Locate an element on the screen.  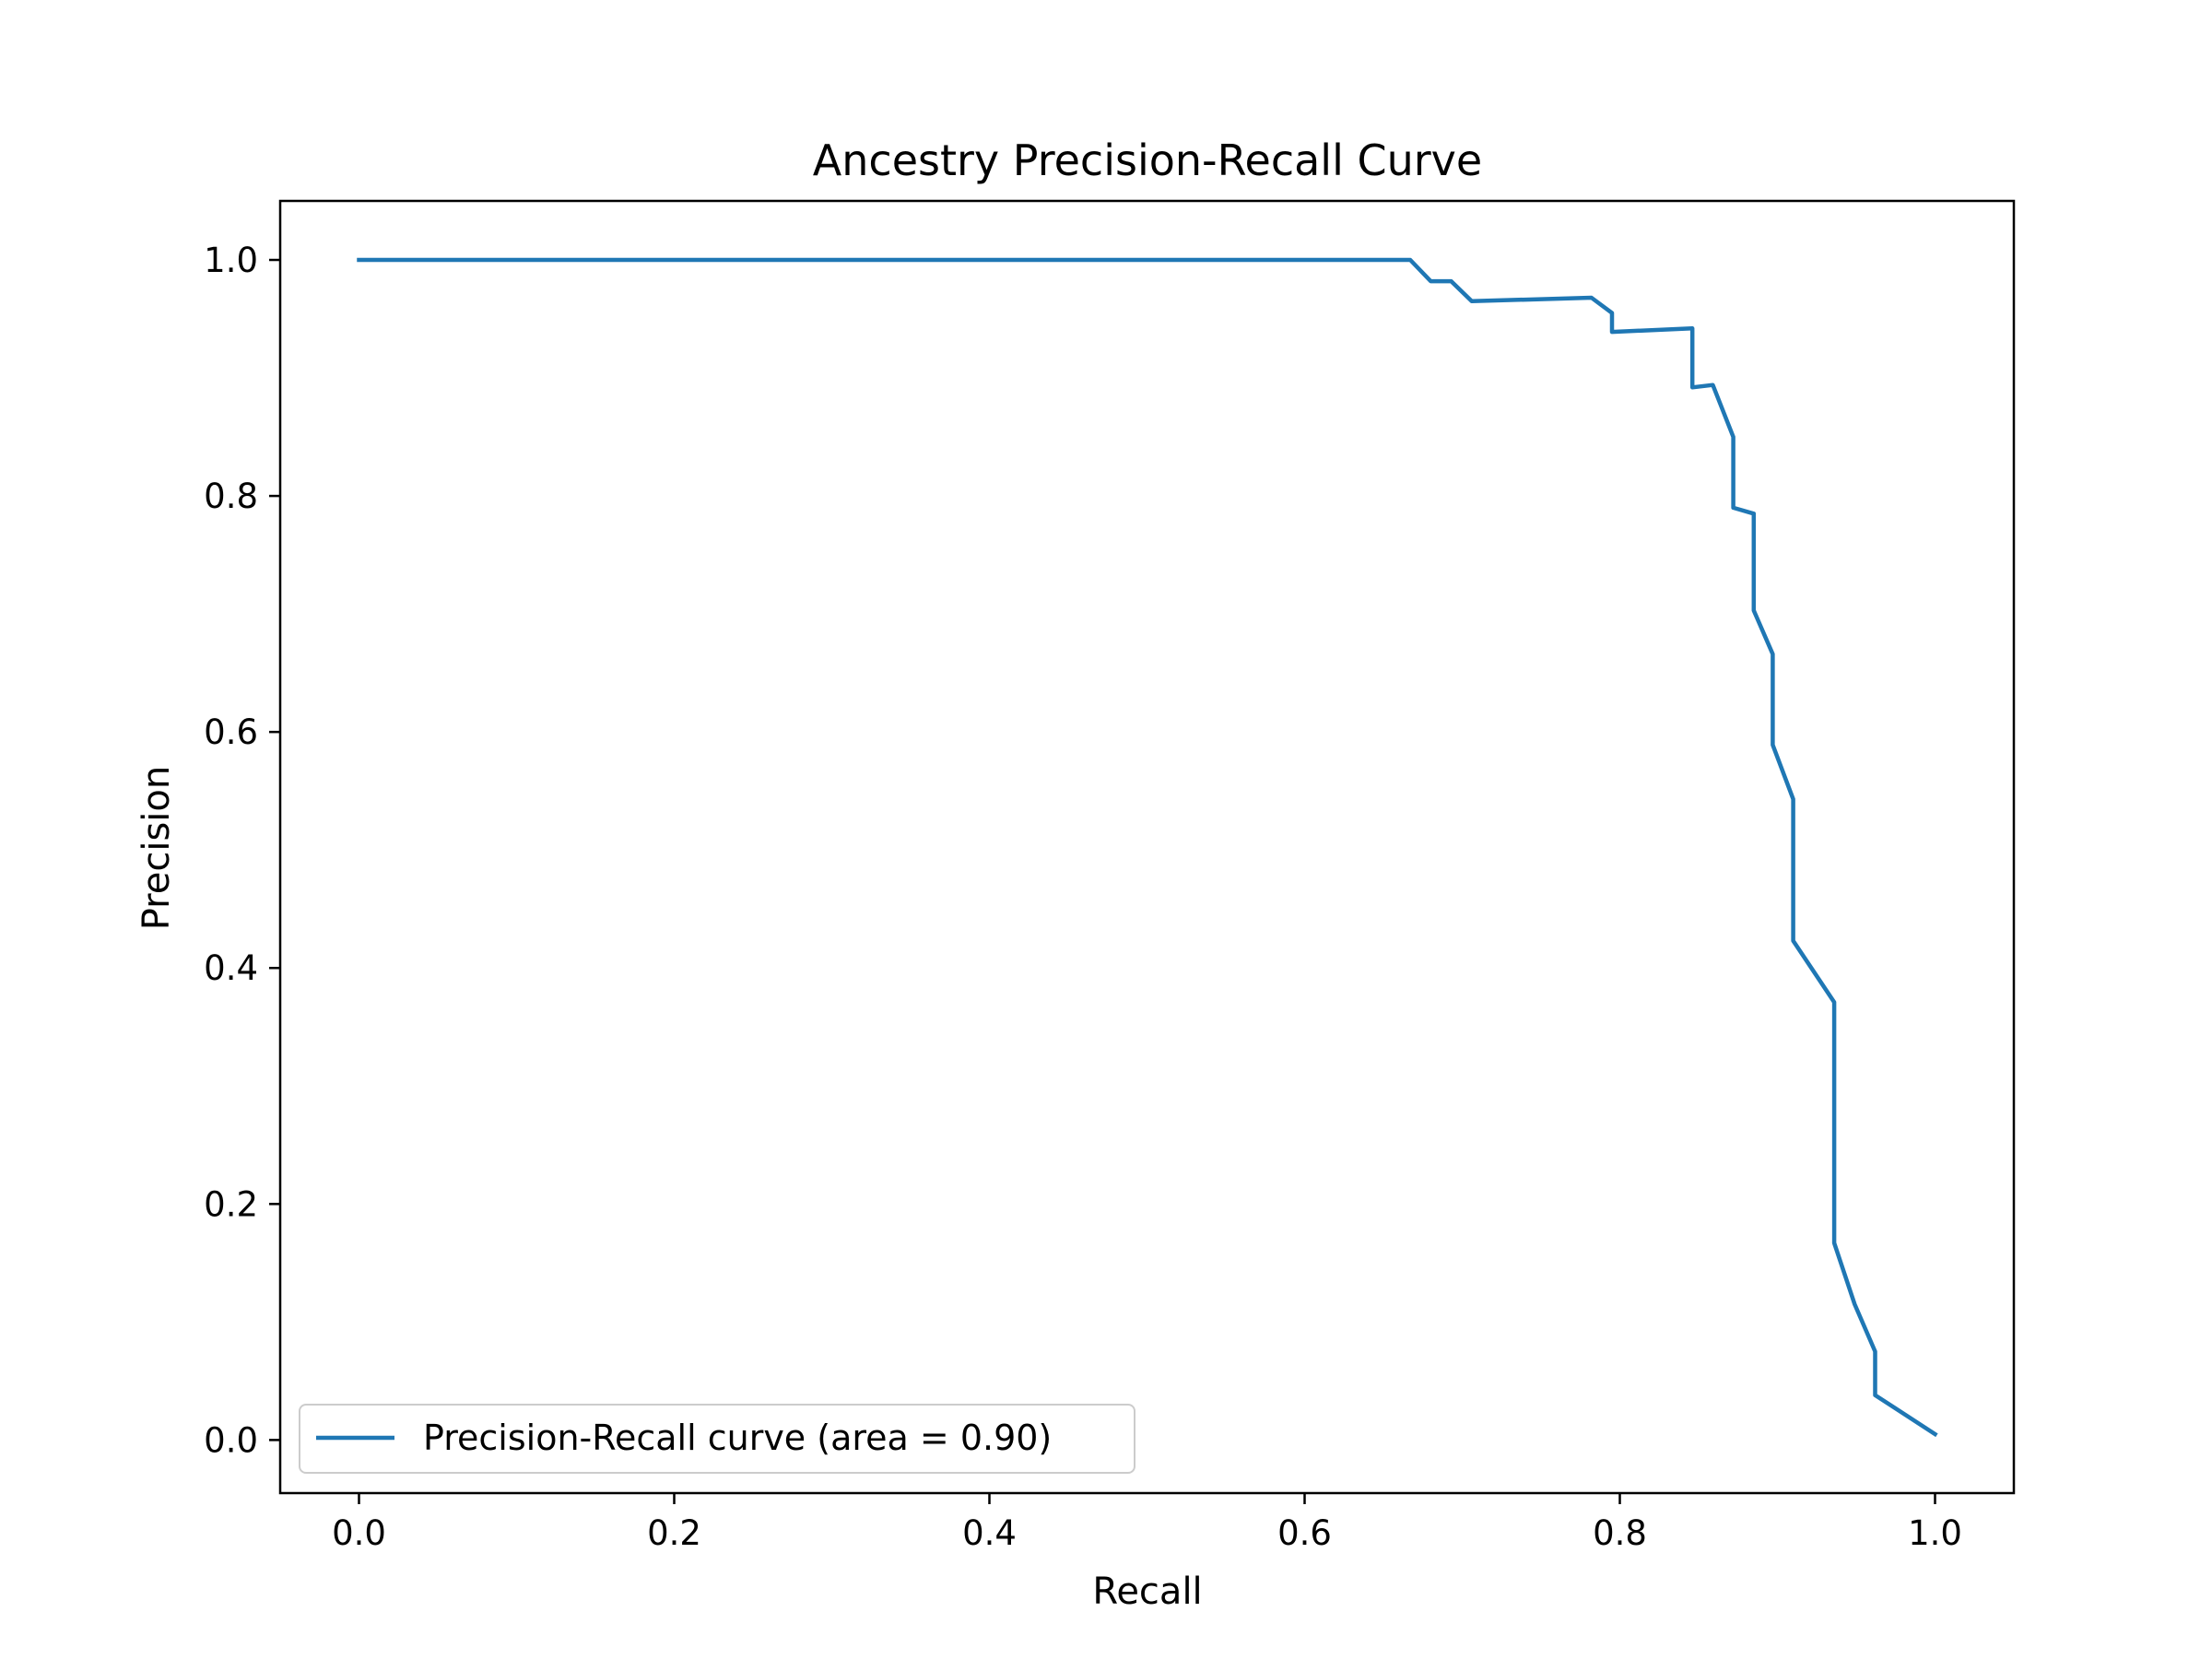
x-axis-label: Recall is located at coordinates (1147, 1592).